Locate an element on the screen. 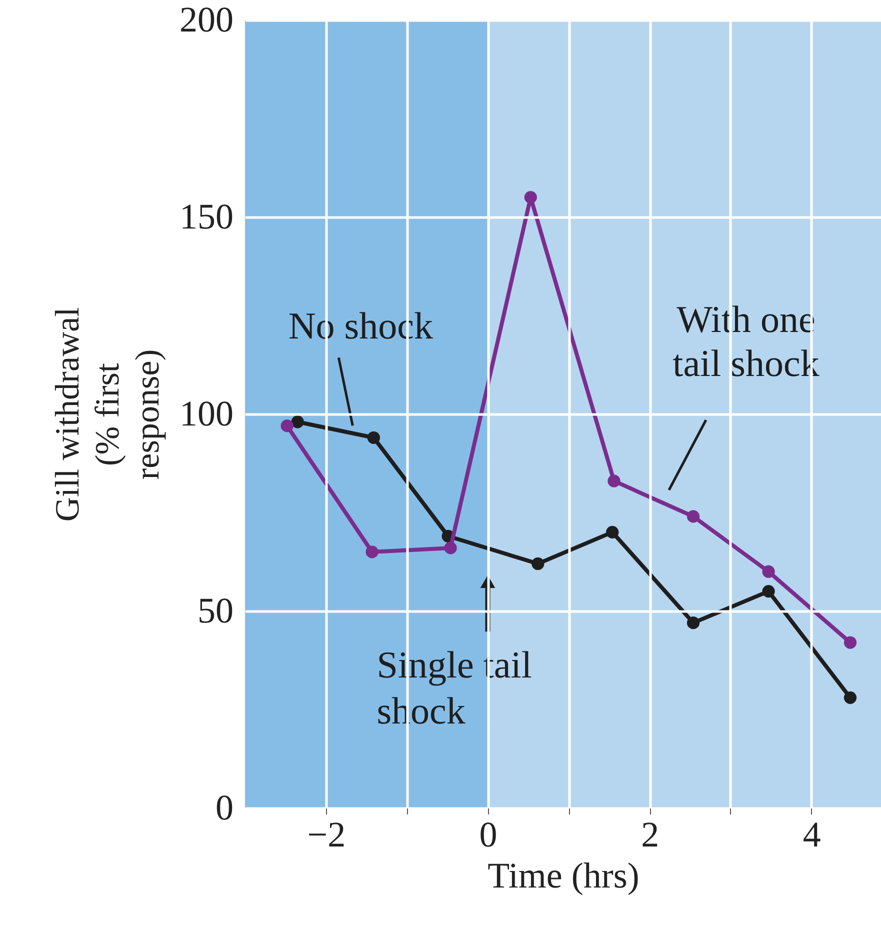  y-tick-label: 50 is located at coordinates (216, 610).